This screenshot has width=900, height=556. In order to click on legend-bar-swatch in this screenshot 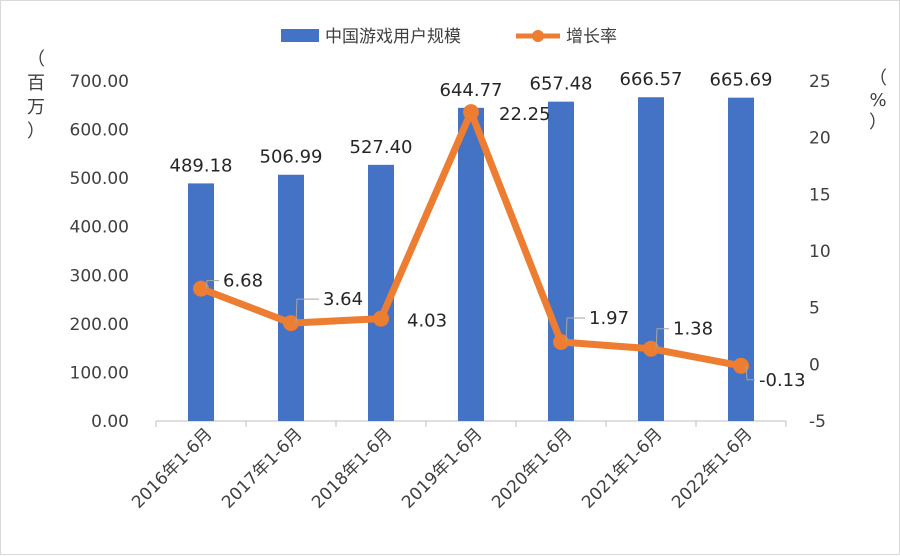, I will do `click(300, 35)`.